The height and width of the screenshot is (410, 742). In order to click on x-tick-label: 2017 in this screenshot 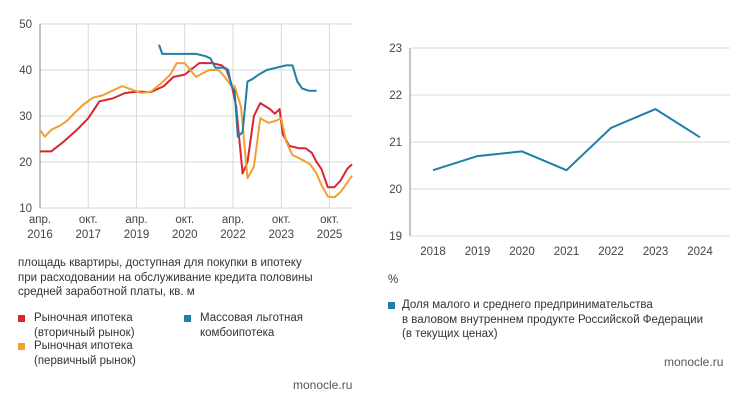, I will do `click(88, 235)`.